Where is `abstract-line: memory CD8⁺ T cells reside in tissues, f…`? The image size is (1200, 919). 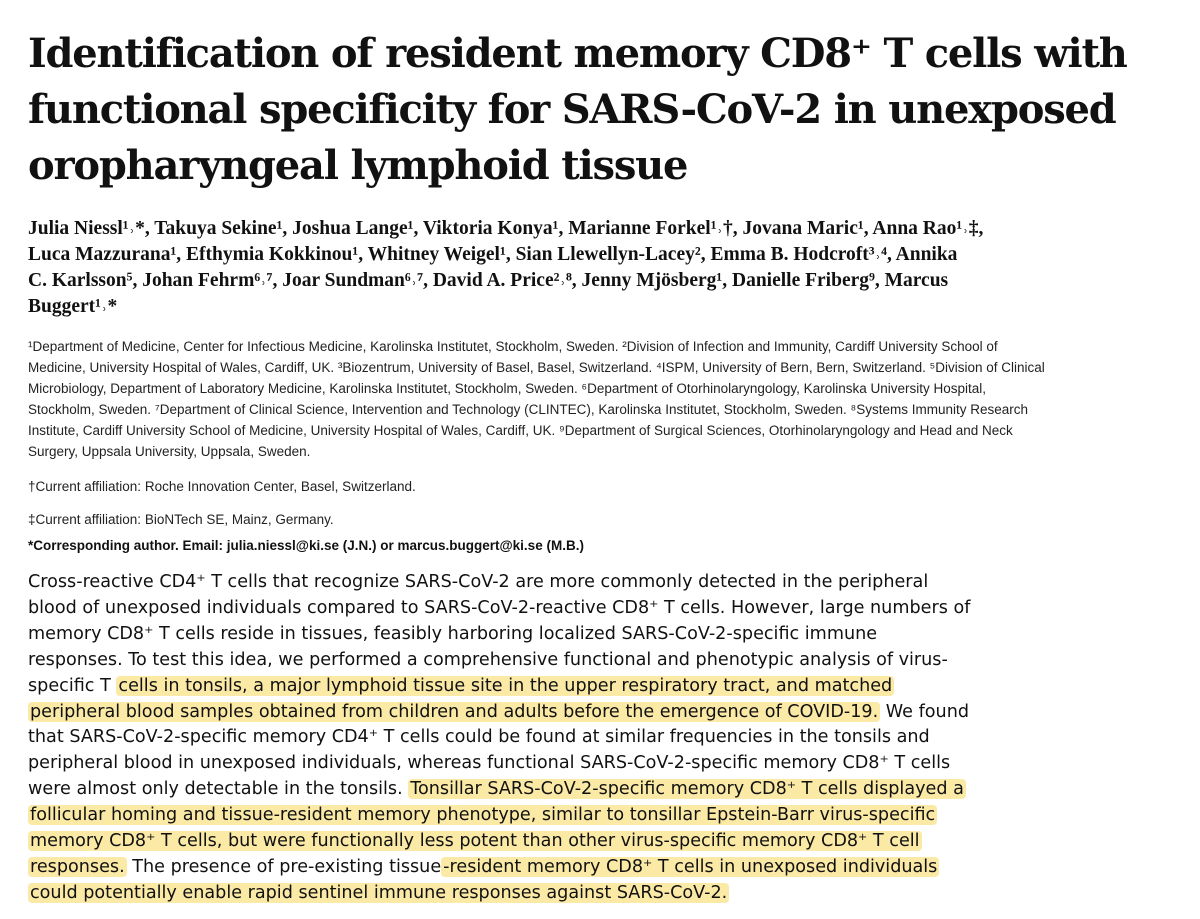 abstract-line: memory CD8⁺ T cells reside in tissues, f… is located at coordinates (608, 635).